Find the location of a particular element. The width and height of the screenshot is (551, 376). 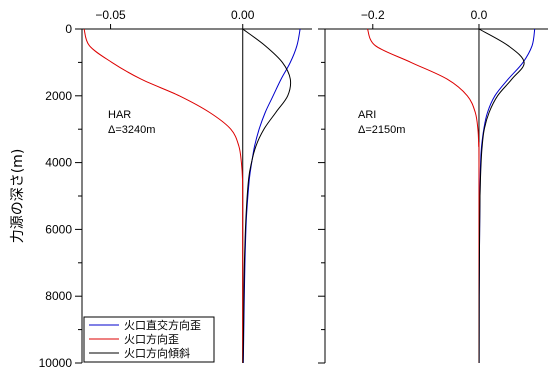

y-axis-title: 力源の深さ(m) is located at coordinates (18, 196).